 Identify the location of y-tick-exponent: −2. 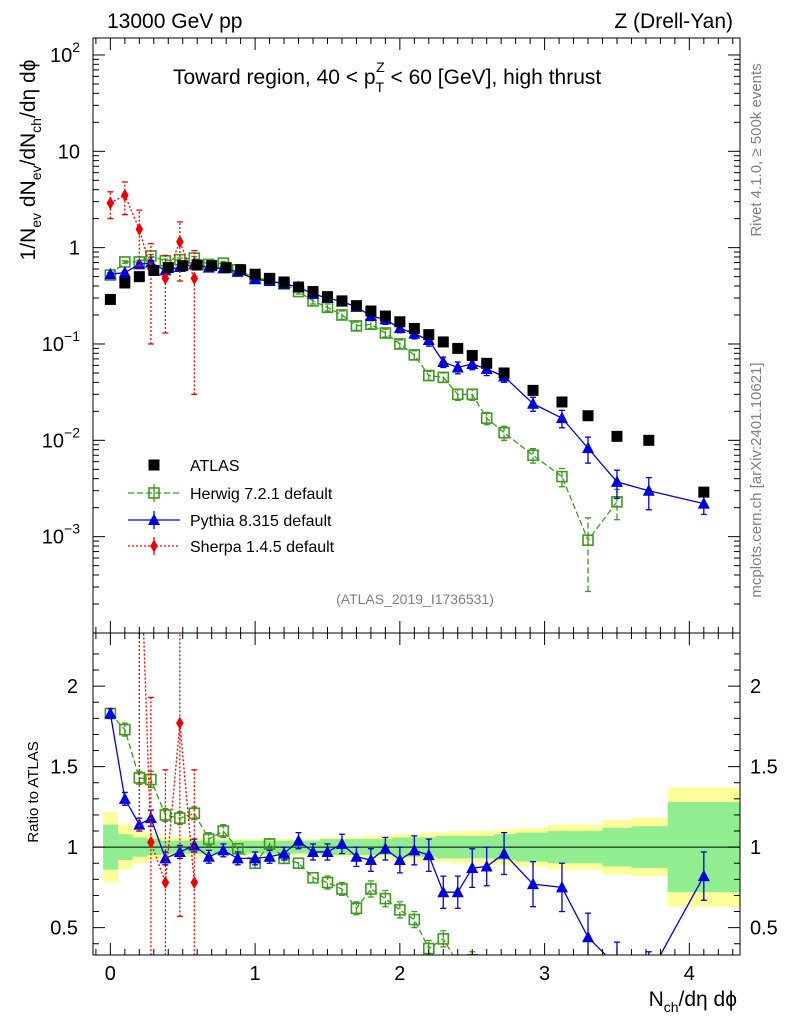
(72, 432).